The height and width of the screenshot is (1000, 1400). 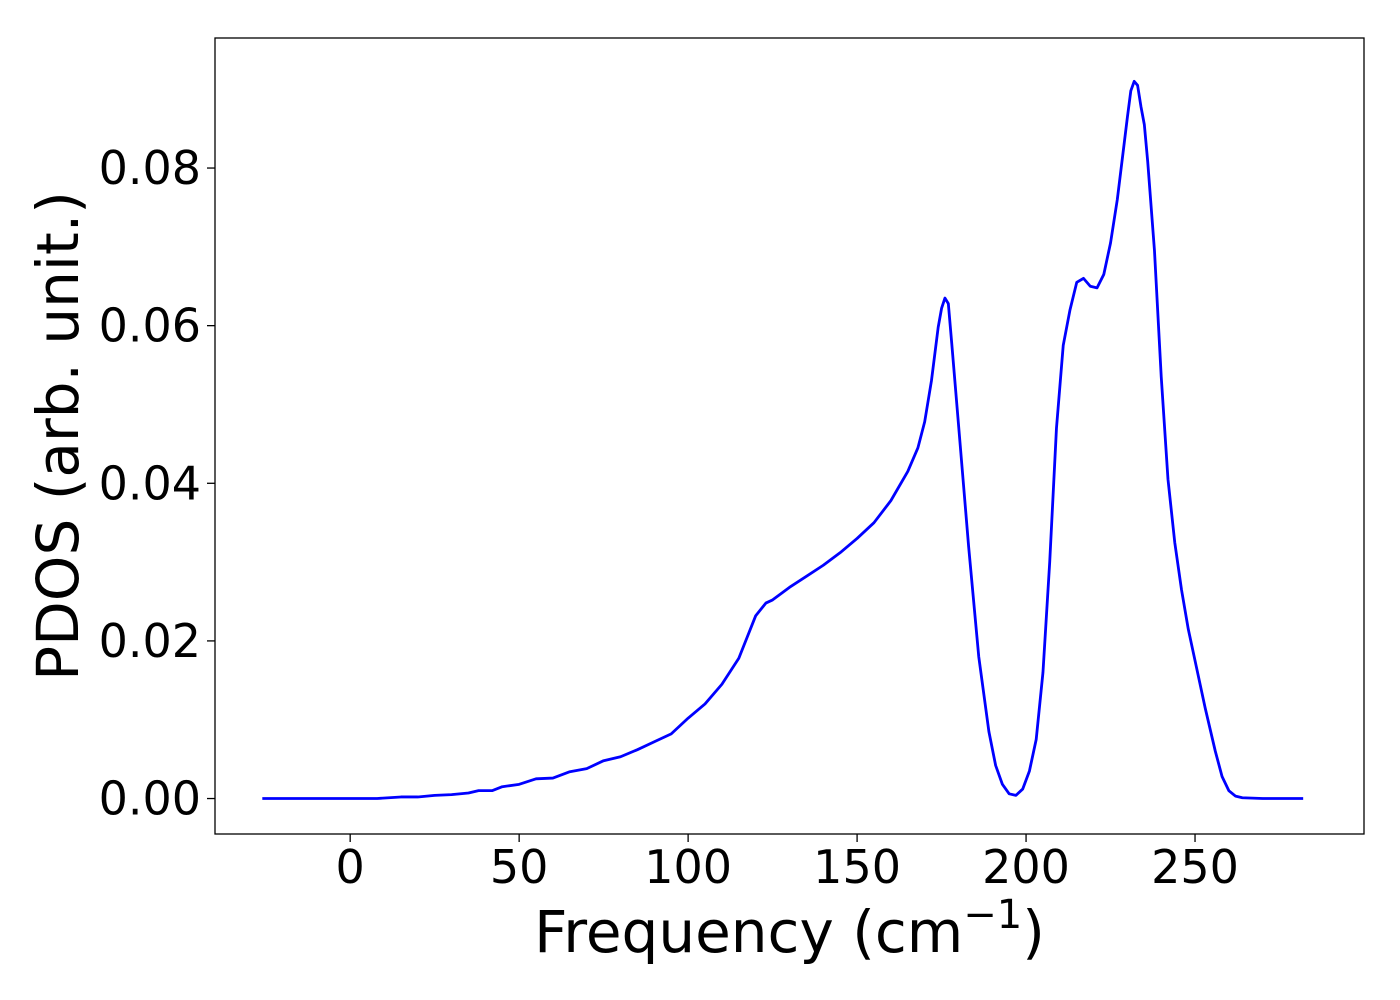 What do you see at coordinates (857, 867) in the screenshot?
I see `x-tick-label: 150` at bounding box center [857, 867].